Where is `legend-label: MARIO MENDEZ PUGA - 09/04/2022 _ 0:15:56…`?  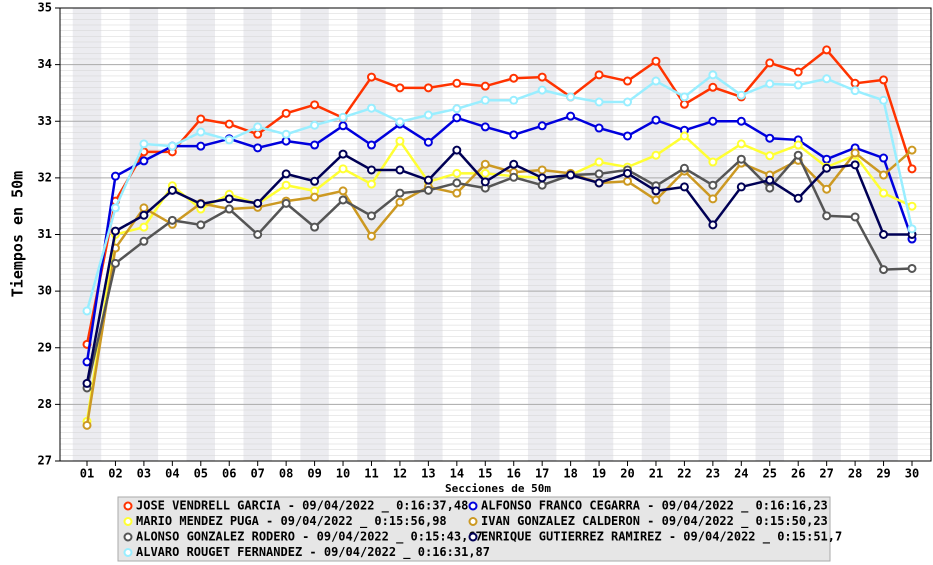 legend-label: MARIO MENDEZ PUGA - 09/04/2022 _ 0:15:56… is located at coordinates (291, 521).